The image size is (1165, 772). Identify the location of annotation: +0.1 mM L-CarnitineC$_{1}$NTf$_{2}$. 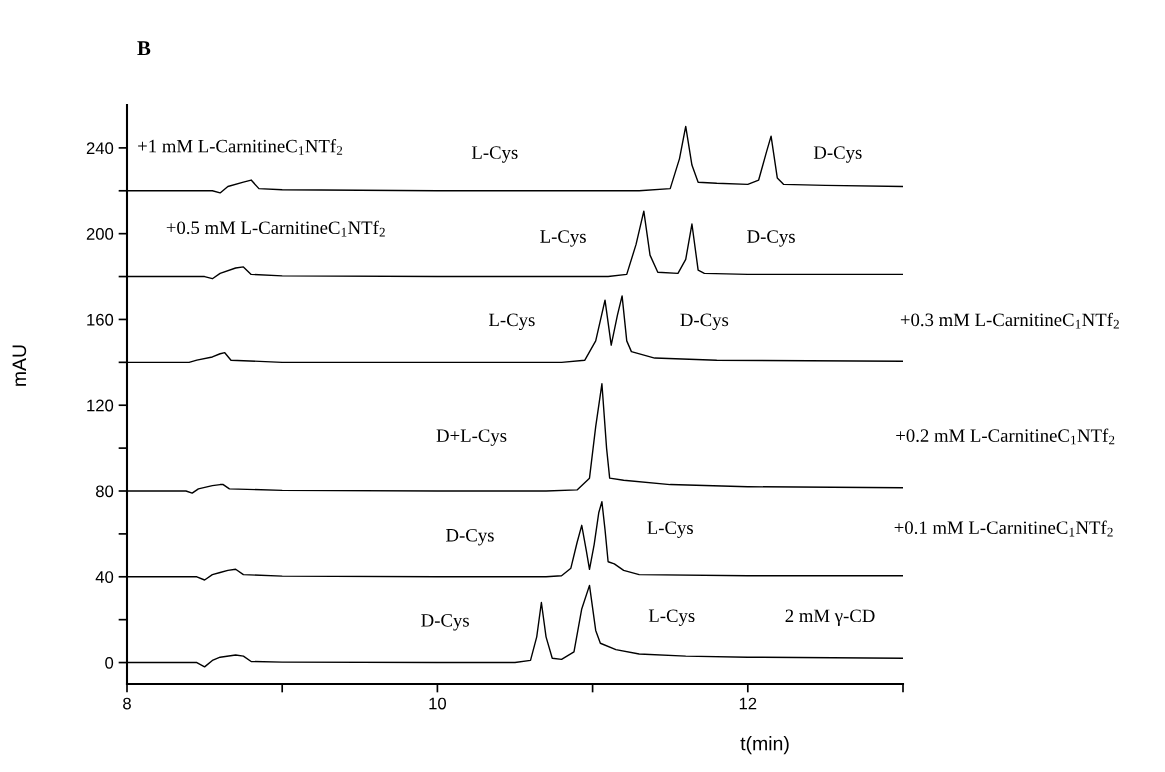
(1003, 528).